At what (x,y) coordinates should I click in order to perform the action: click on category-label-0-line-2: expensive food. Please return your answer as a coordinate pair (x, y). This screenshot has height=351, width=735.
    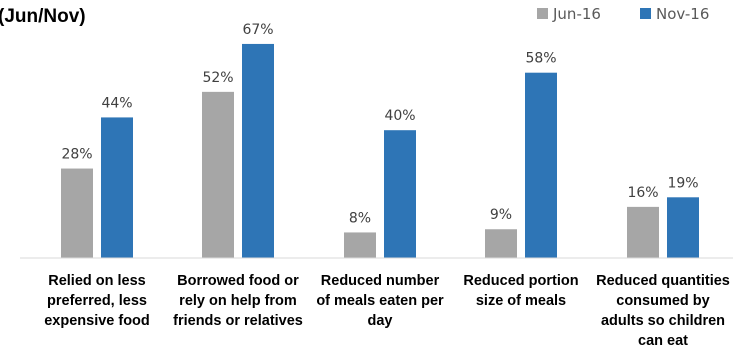
    Looking at the image, I should click on (97, 321).